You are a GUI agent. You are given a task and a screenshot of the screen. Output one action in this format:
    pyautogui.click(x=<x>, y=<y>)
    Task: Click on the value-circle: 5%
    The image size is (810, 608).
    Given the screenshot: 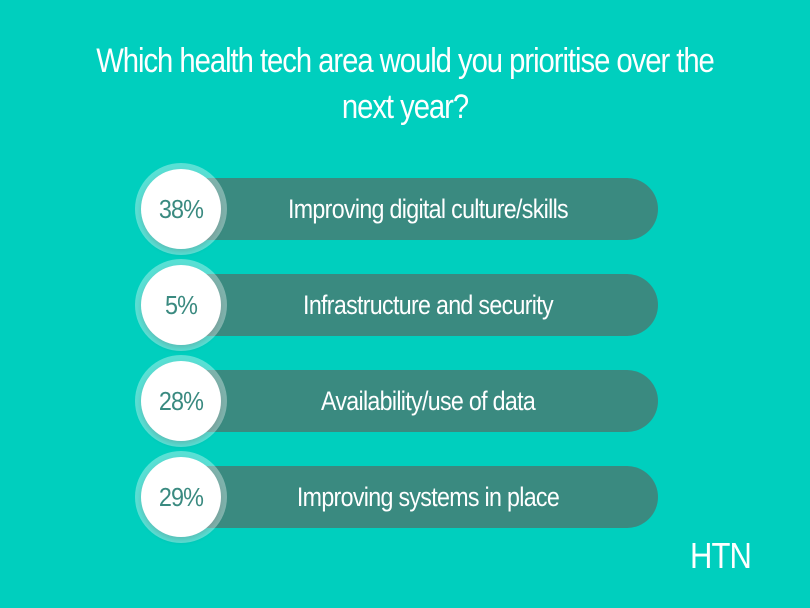 What is the action you would take?
    pyautogui.click(x=181, y=305)
    